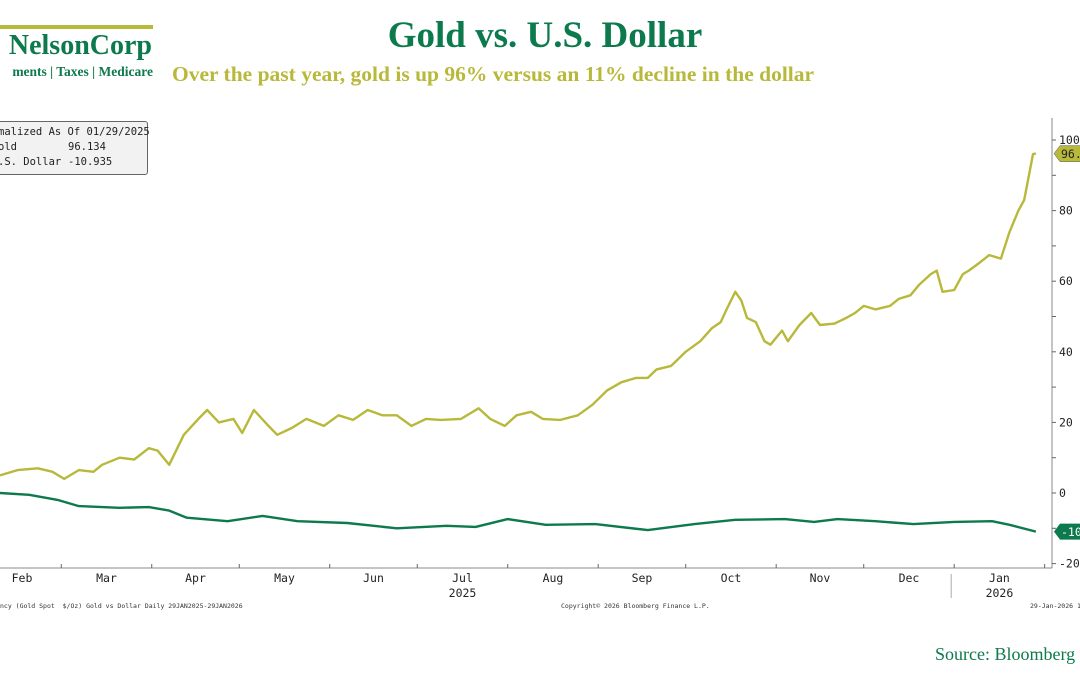 Image resolution: width=1080 pixels, height=675 pixels. Describe the element at coordinates (1070, 532) in the screenshot. I see `last-value-label: -10.935` at that location.